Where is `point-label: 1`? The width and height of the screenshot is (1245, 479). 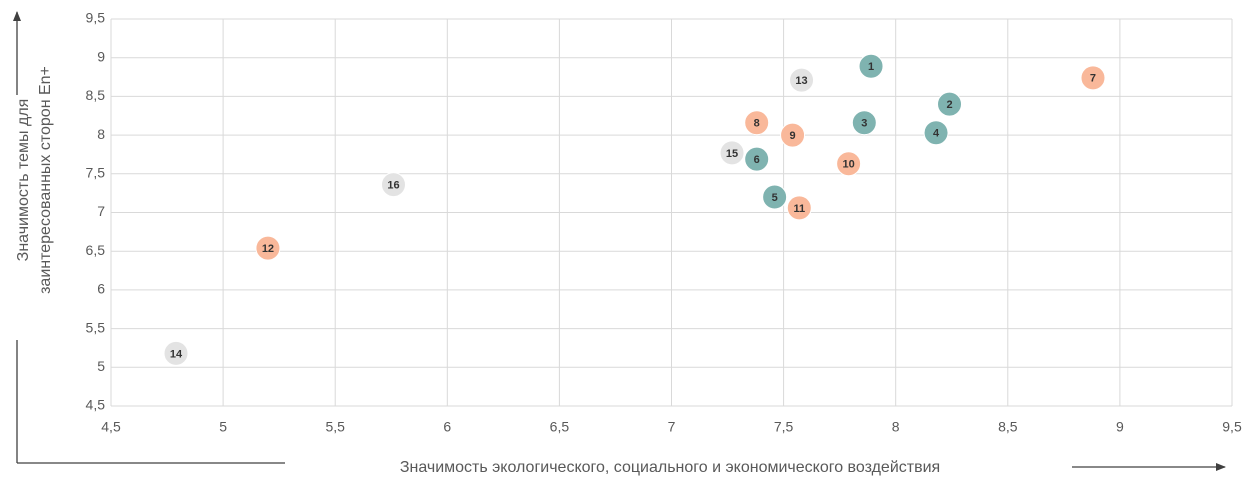
point-label: 1 is located at coordinates (871, 67).